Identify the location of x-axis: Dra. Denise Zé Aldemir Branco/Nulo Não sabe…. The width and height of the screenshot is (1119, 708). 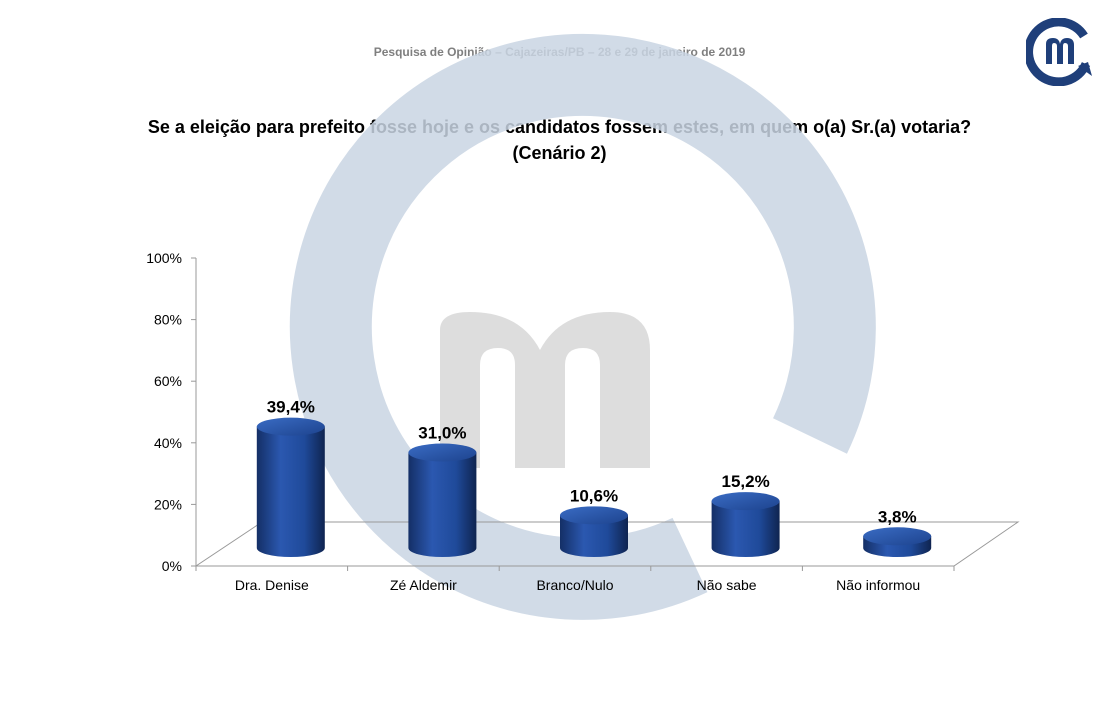
(575, 579).